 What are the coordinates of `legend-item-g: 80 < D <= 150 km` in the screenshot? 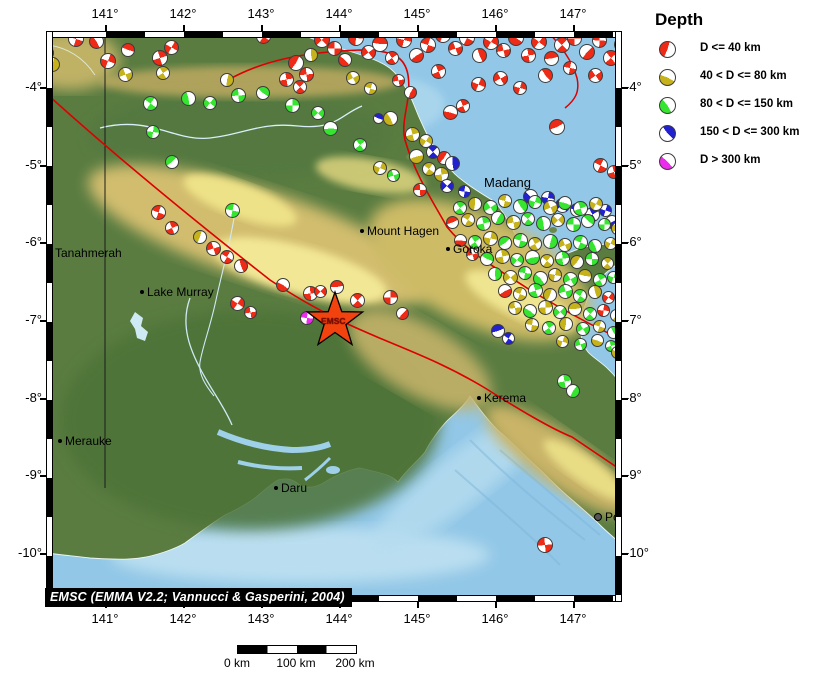 It's located at (737, 108).